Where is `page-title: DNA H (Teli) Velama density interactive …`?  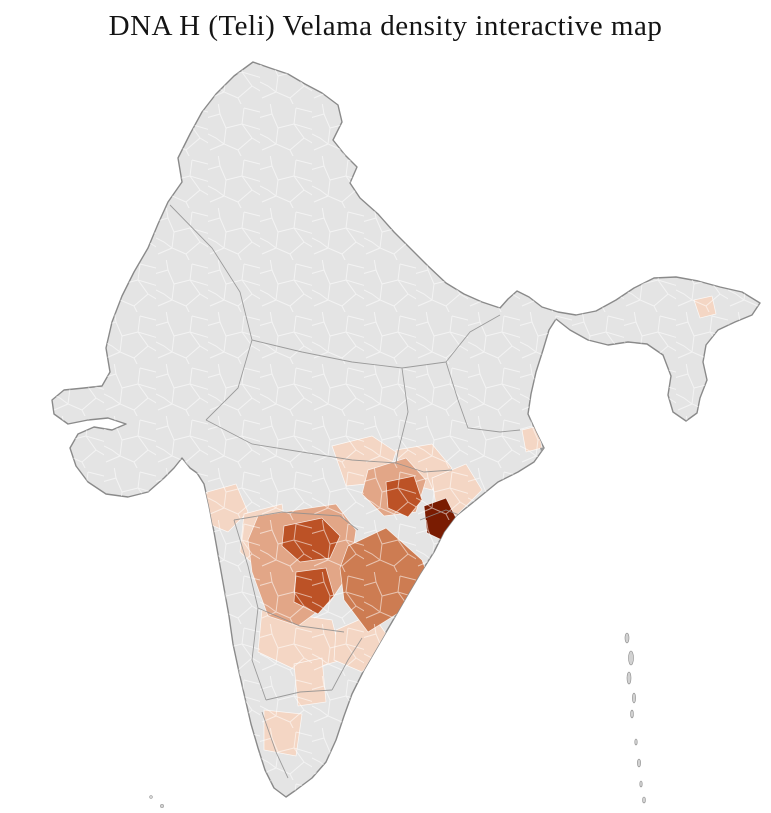
page-title: DNA H (Teli) Velama density interactive … is located at coordinates (385, 26).